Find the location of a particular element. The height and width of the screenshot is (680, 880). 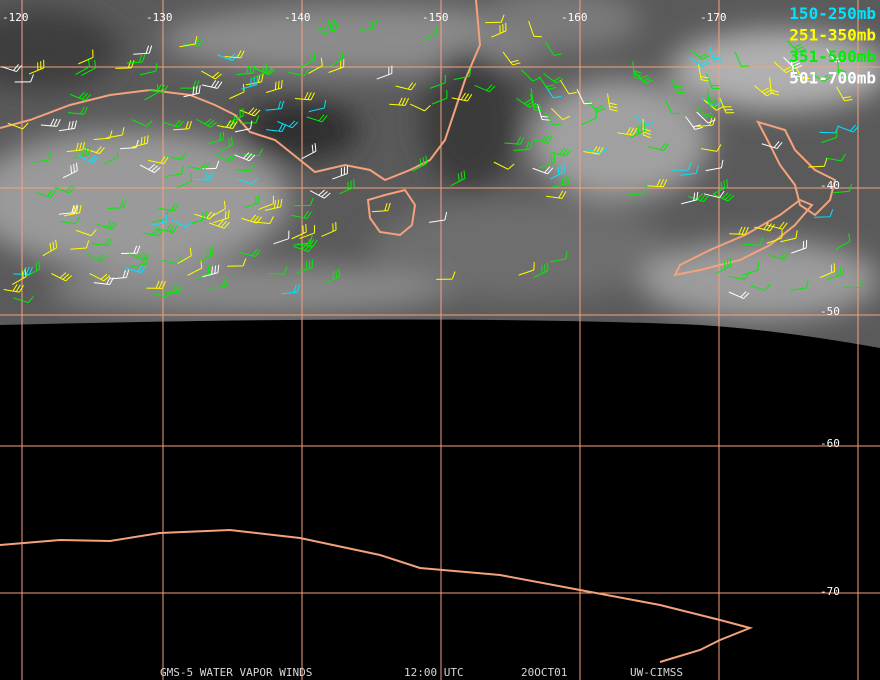

latitude-labels: -40 -50 -60 -70 is located at coordinates (830, 388).